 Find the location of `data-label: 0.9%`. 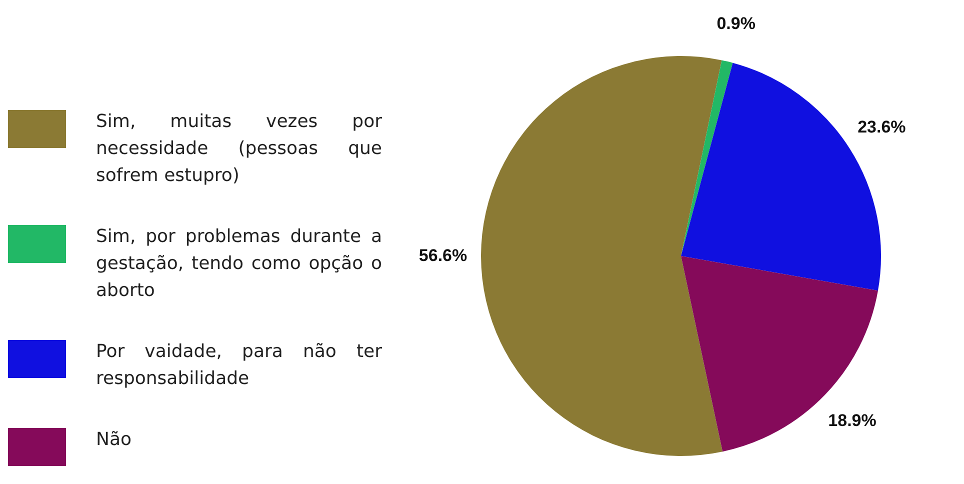

data-label: 0.9% is located at coordinates (736, 24).